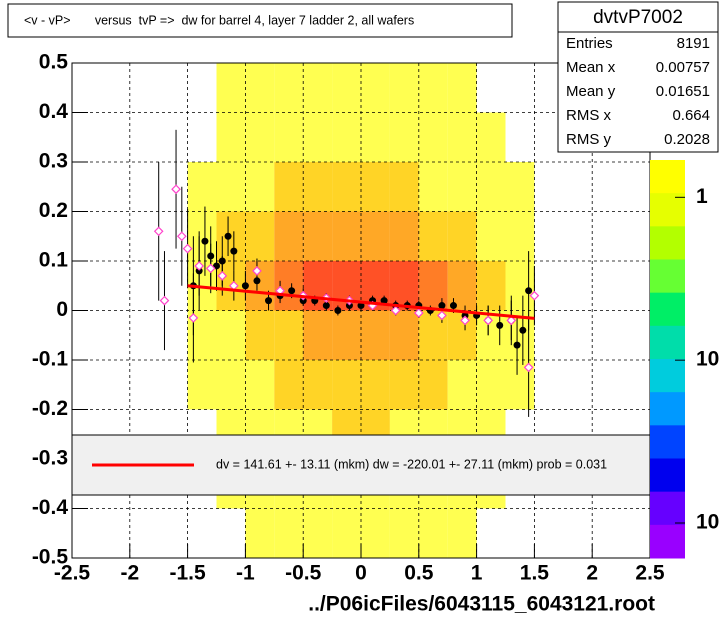 Image resolution: width=720 pixels, height=620 pixels. What do you see at coordinates (188, 573) in the screenshot?
I see `x-tick-label: -1.5` at bounding box center [188, 573].